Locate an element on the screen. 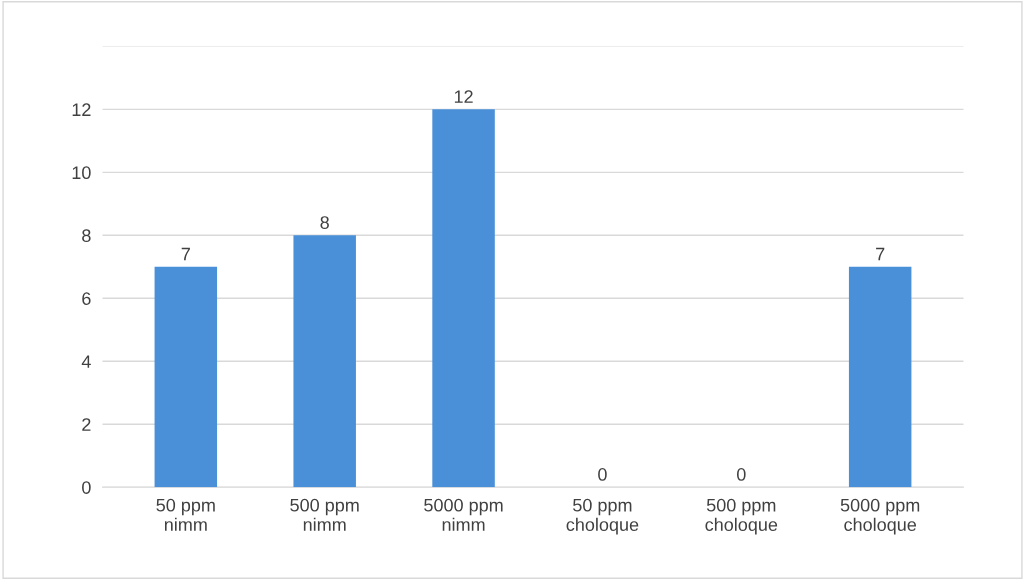 The height and width of the screenshot is (580, 1025). y-tick-label: 6 is located at coordinates (86, 299).